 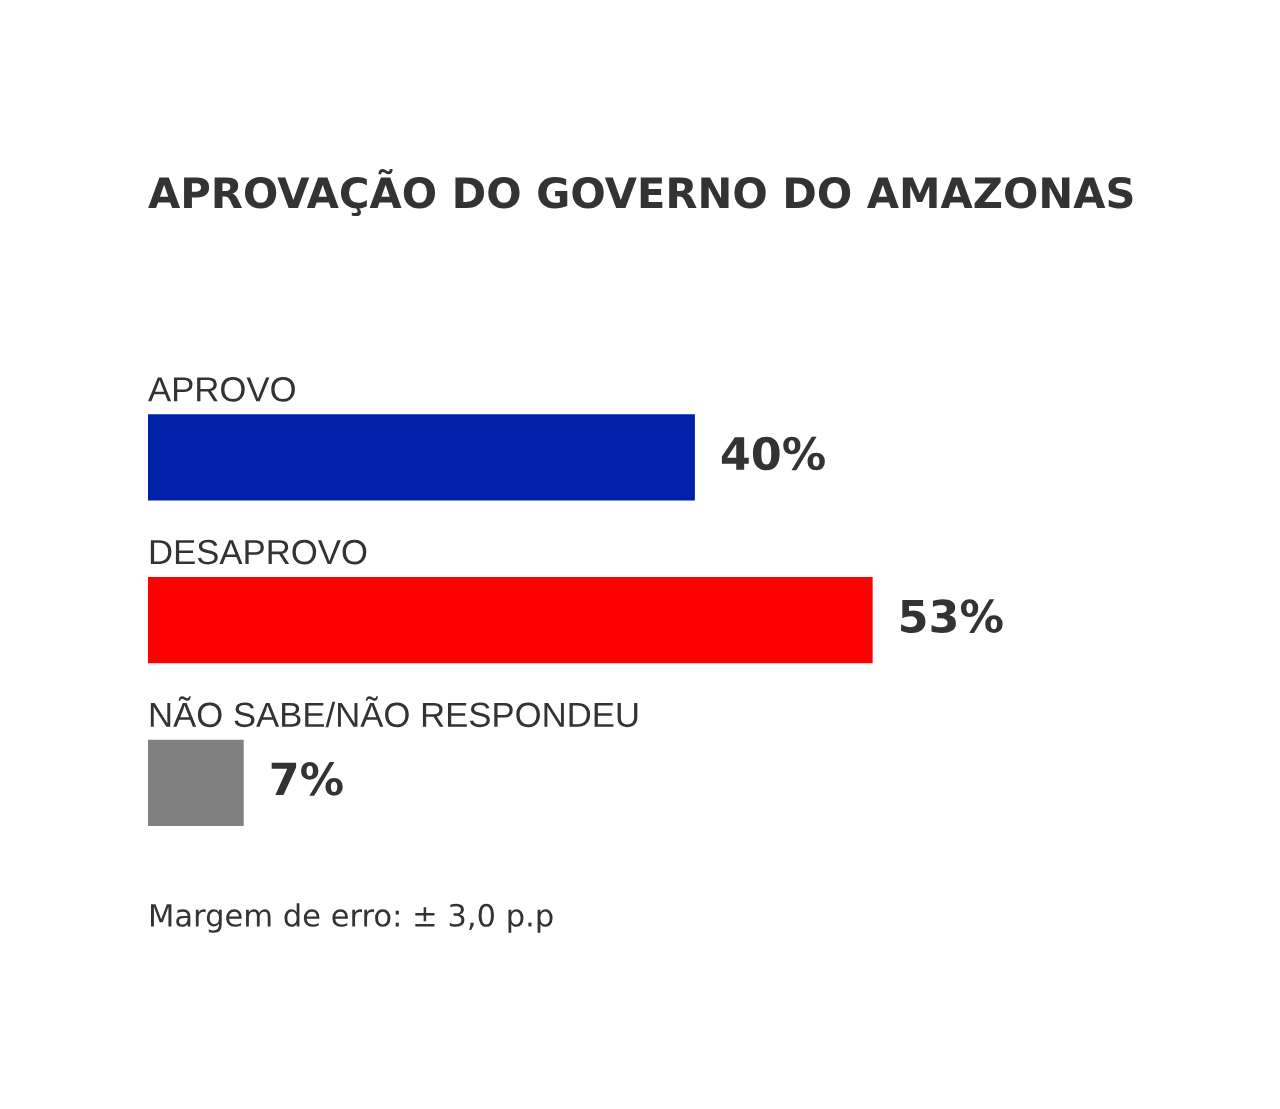 I want to click on chart-title: APROVAÇÃO DO GOVERNO DO AMAZONAS, so click(x=640, y=192).